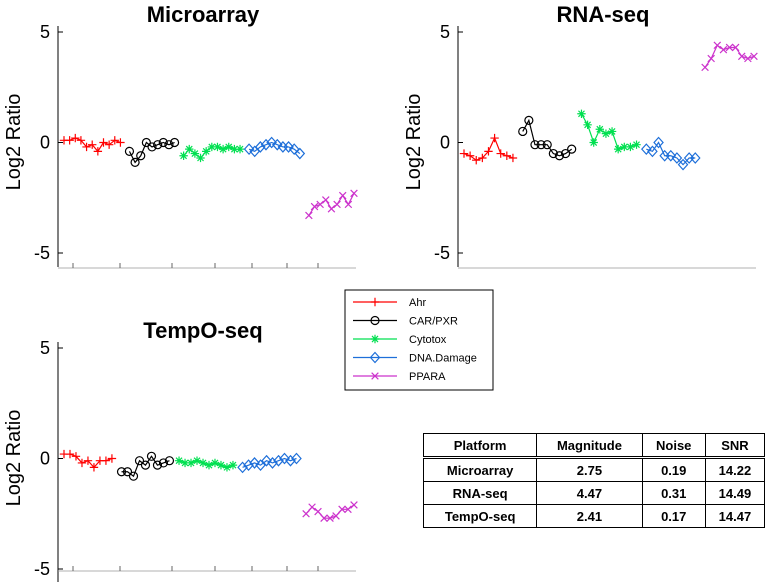 The height and width of the screenshot is (582, 772). What do you see at coordinates (405, 322) in the screenshot?
I see `legend-item: CAR/PXR` at bounding box center [405, 322].